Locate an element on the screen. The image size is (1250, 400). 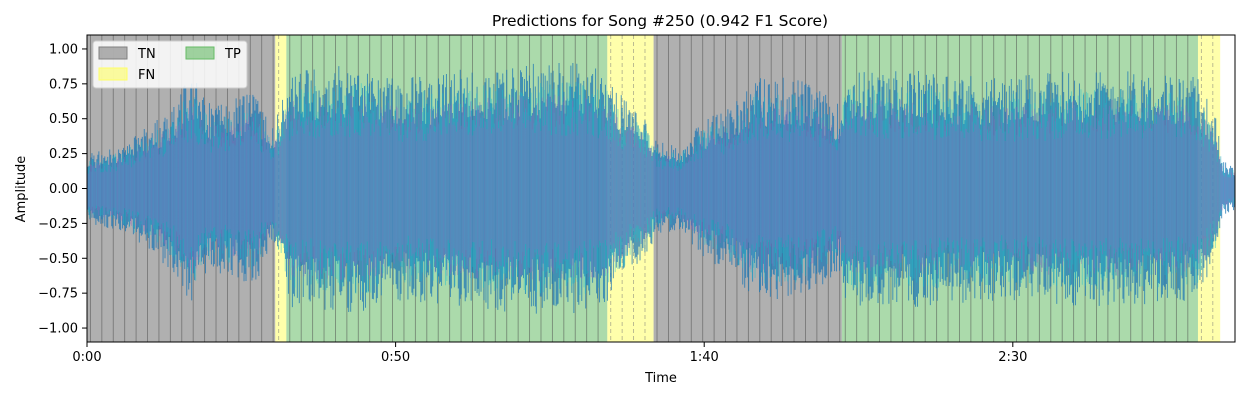
legend-swatch-tp is located at coordinates (200, 53).